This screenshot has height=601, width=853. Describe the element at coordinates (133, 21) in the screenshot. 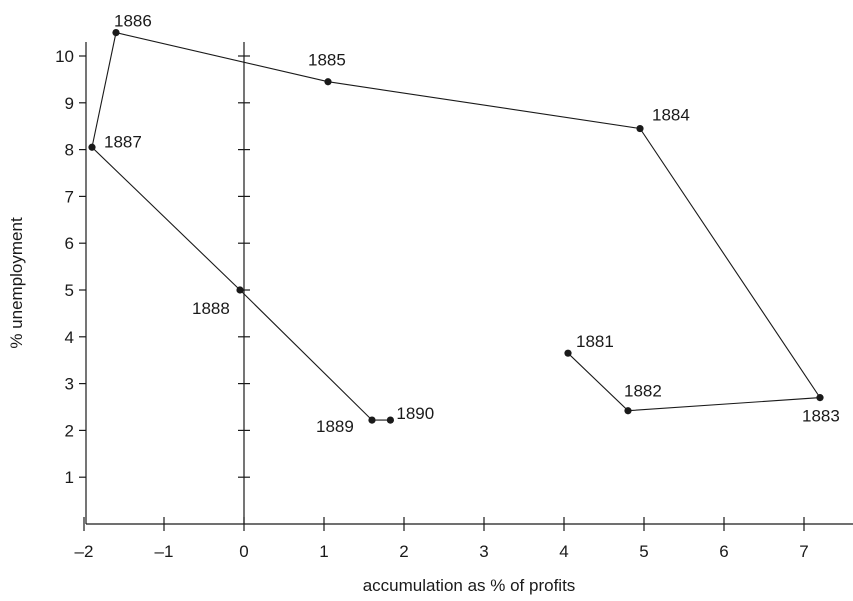

I see `point-label-1886: 1886` at that location.